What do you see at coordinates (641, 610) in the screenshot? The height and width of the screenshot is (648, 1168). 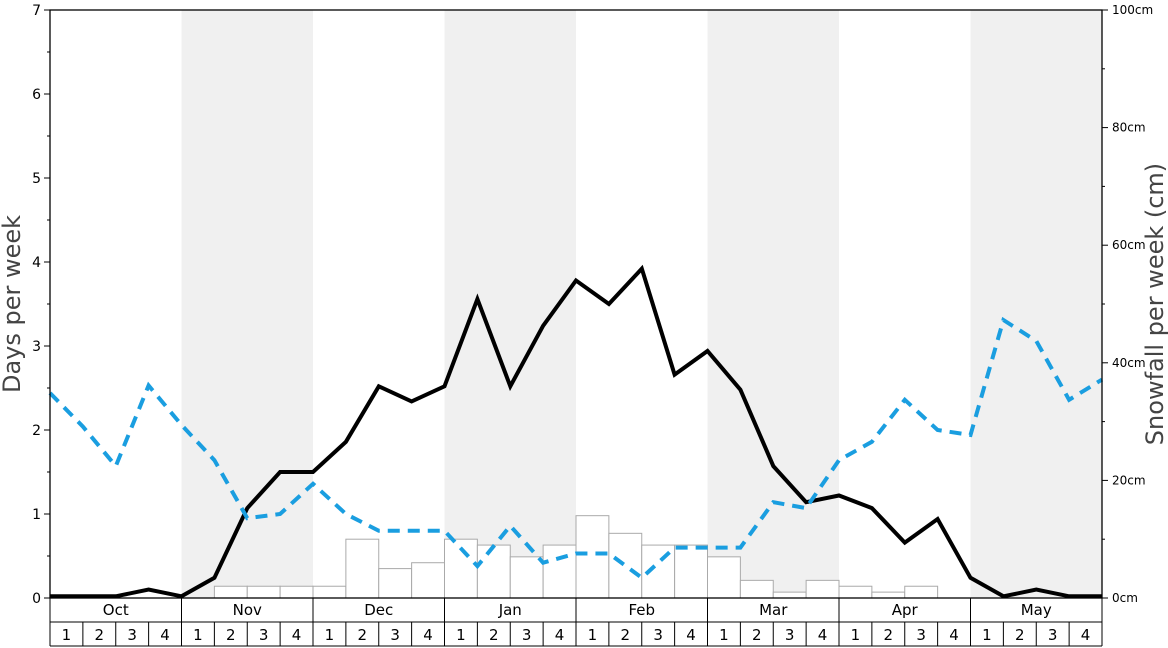 I see `month-label: Feb` at bounding box center [641, 610].